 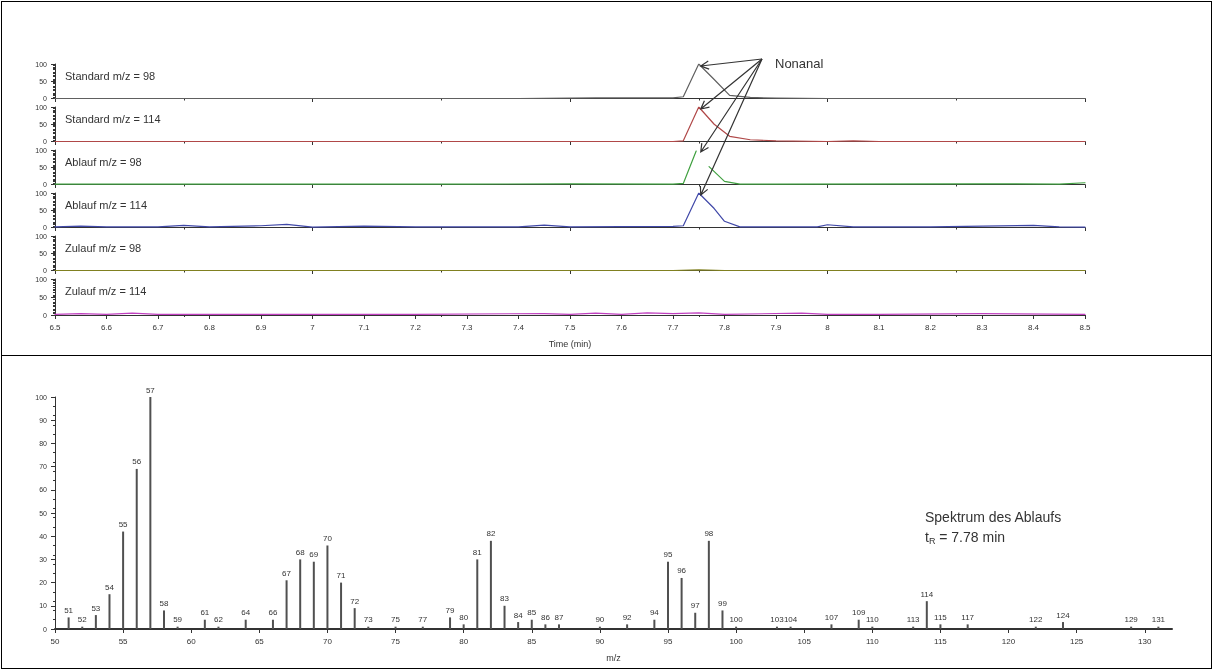 I want to click on x-tick-label: 60, so click(x=191, y=641).